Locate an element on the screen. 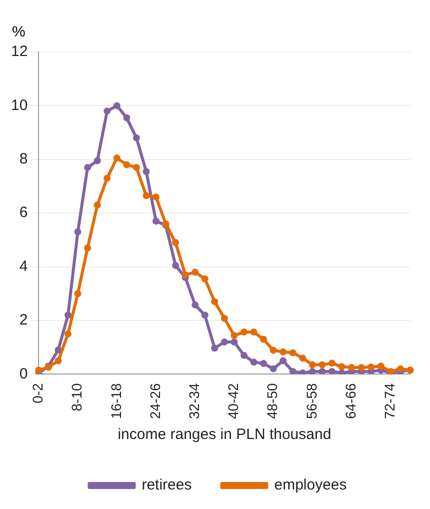 This screenshot has width=430, height=509. y-tick-label: 0 is located at coordinates (23, 373).